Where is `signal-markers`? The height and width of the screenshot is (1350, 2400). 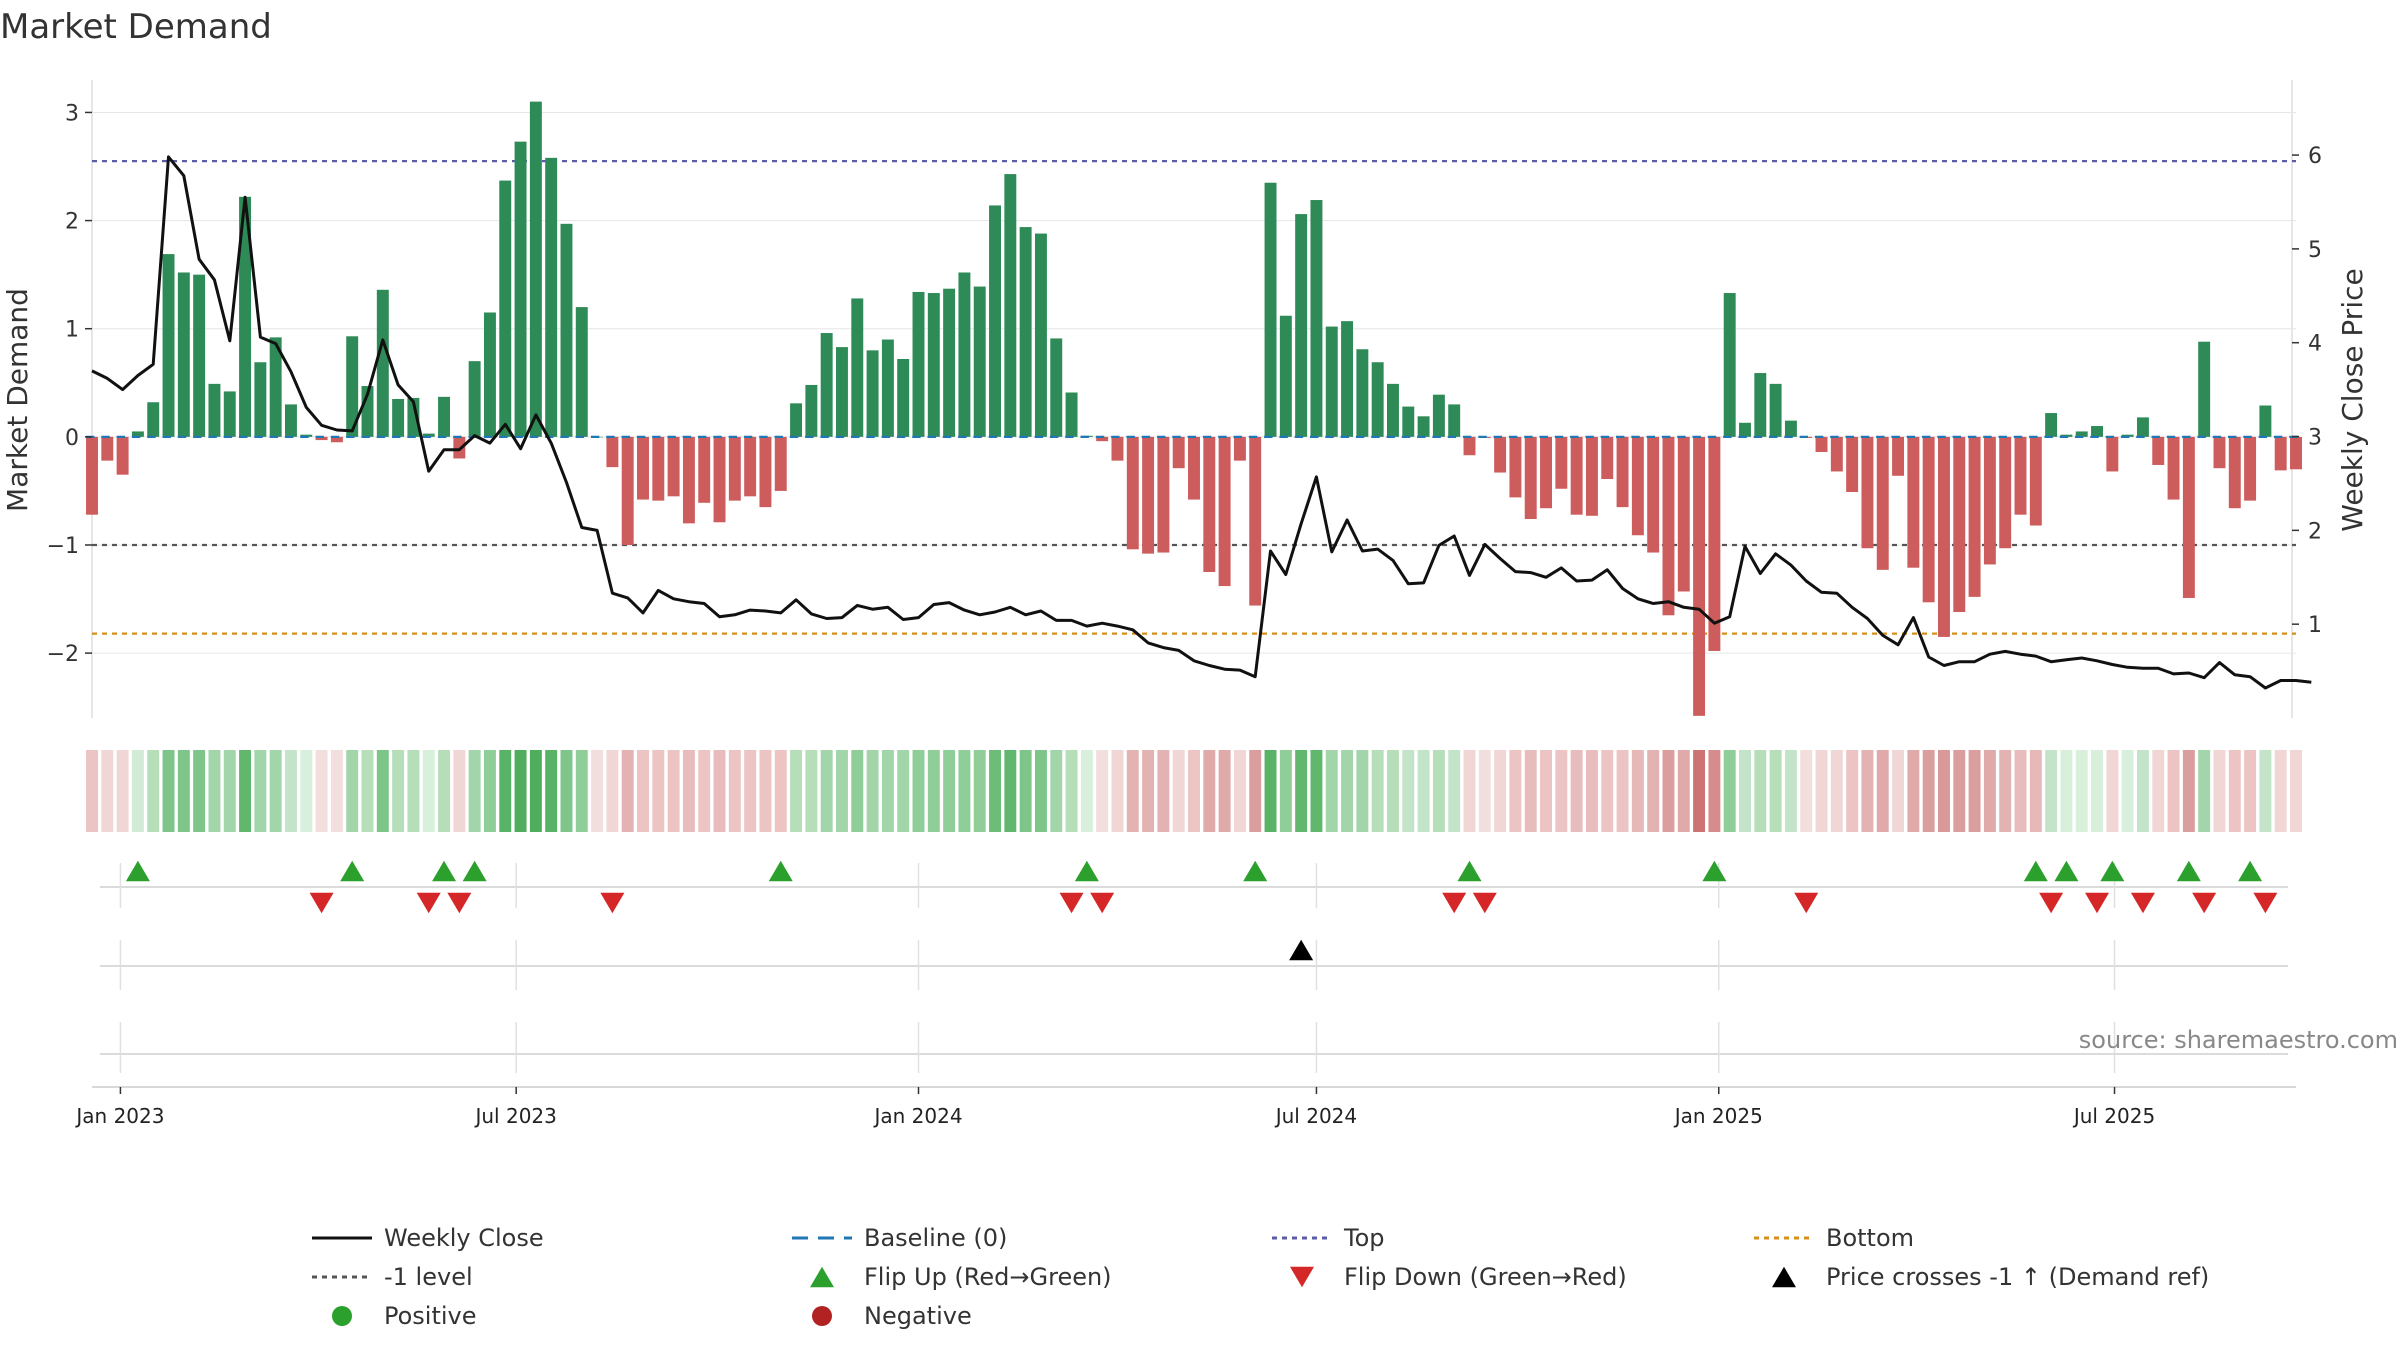 signal-markers is located at coordinates (1201, 910).